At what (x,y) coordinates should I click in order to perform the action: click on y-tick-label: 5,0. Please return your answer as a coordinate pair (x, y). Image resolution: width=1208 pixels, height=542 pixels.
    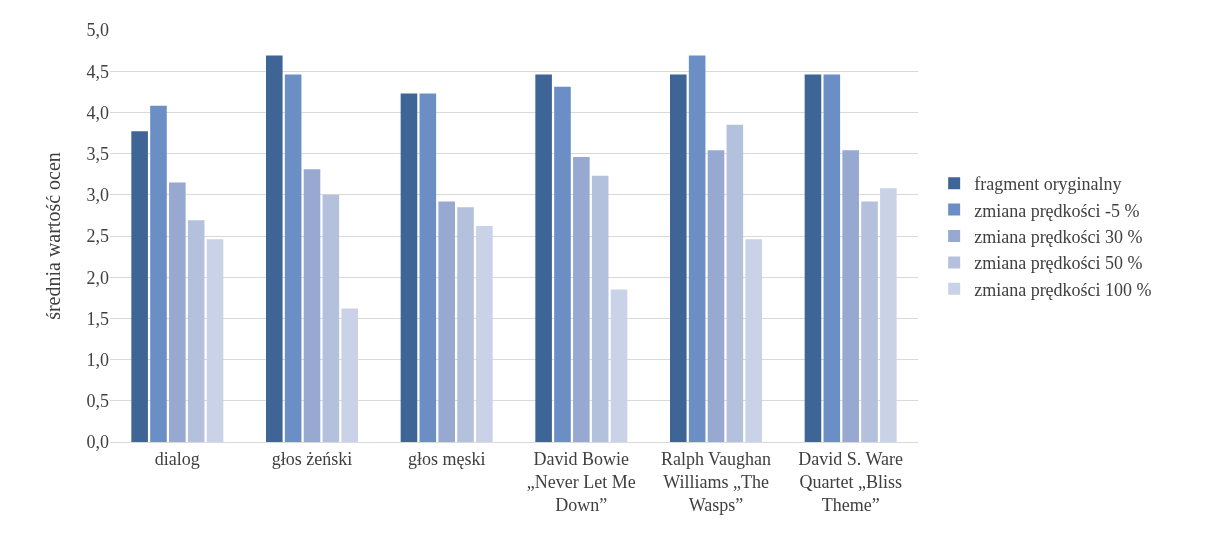
    Looking at the image, I should click on (97, 30).